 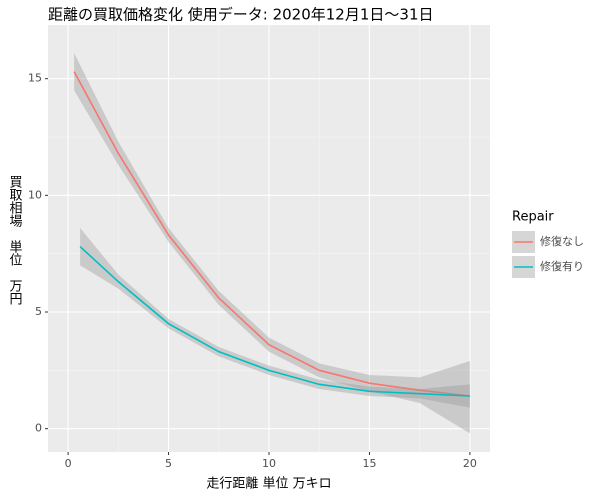 I want to click on x-axis-title: 走行距離 単位 万キロ, so click(x=268, y=484).